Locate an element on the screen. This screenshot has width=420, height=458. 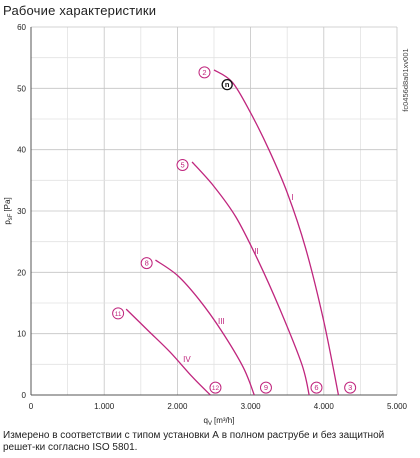
marker-label: 8 is located at coordinates (147, 263).